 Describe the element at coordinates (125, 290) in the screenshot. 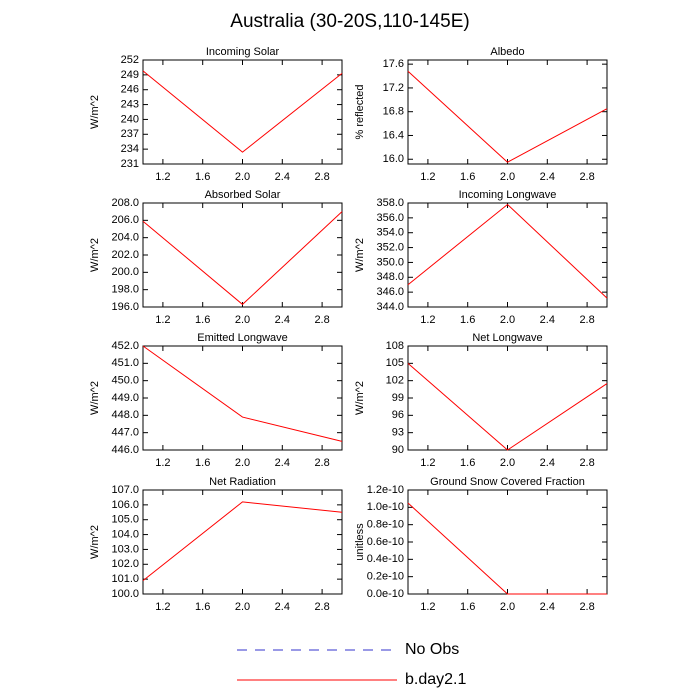

I see `y-tick-label: 198.0` at that location.